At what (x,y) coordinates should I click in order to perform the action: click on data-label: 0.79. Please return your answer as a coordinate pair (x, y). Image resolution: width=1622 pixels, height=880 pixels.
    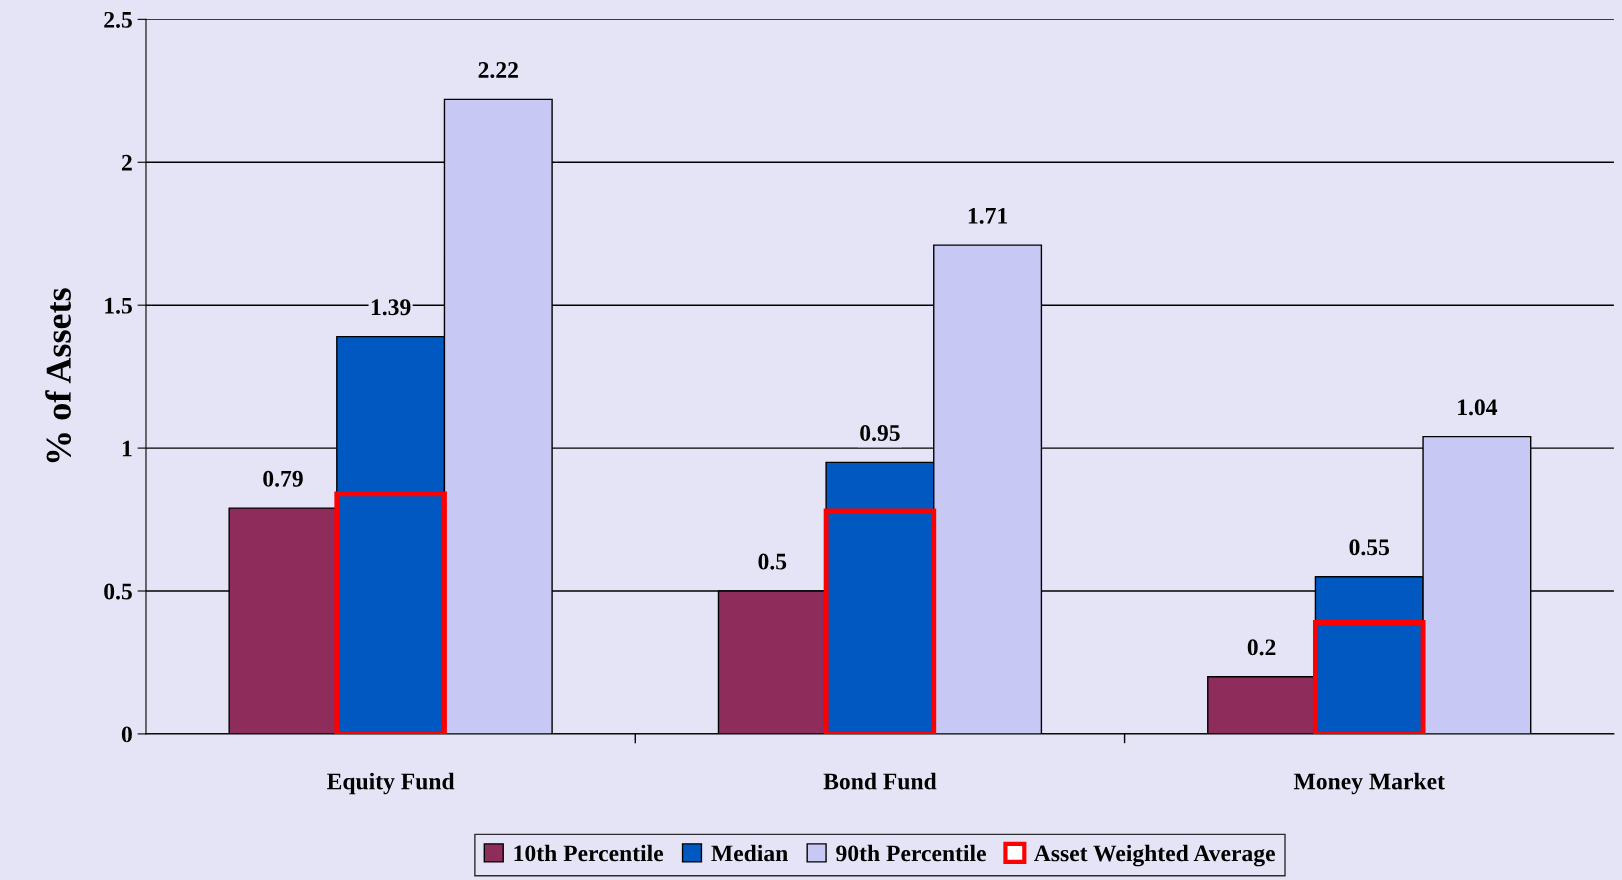
    Looking at the image, I should click on (283, 478).